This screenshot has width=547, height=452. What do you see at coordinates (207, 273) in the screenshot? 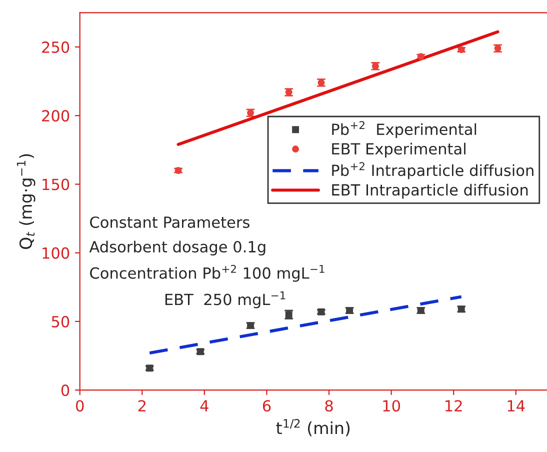
I see `annotation: Concentration Pb$^{+2}$ 100 mgL$^{−1}$` at bounding box center [207, 273].